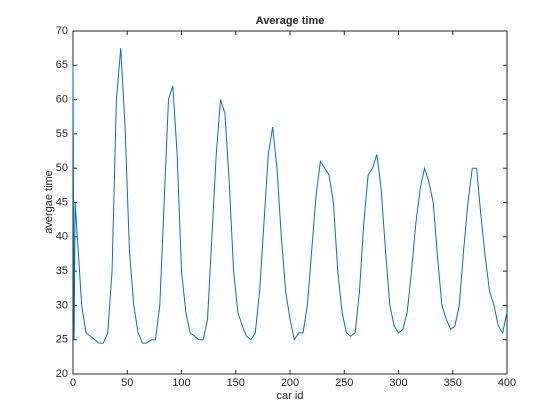 This screenshot has height=420, width=560. Describe the element at coordinates (290, 396) in the screenshot. I see `x-axis-label: car id` at that location.